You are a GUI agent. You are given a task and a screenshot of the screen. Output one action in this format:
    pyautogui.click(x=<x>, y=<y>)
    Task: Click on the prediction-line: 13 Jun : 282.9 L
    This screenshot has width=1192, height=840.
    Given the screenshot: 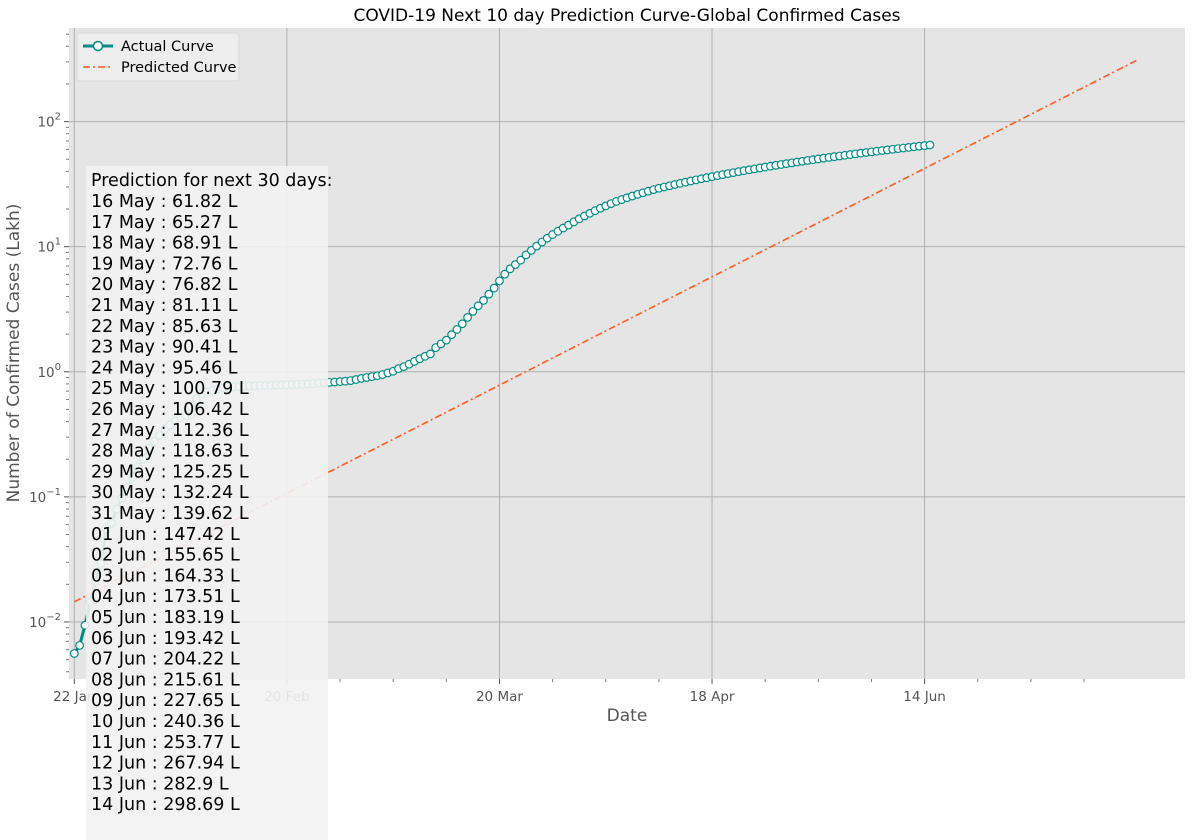 What is the action you would take?
    pyautogui.click(x=160, y=784)
    